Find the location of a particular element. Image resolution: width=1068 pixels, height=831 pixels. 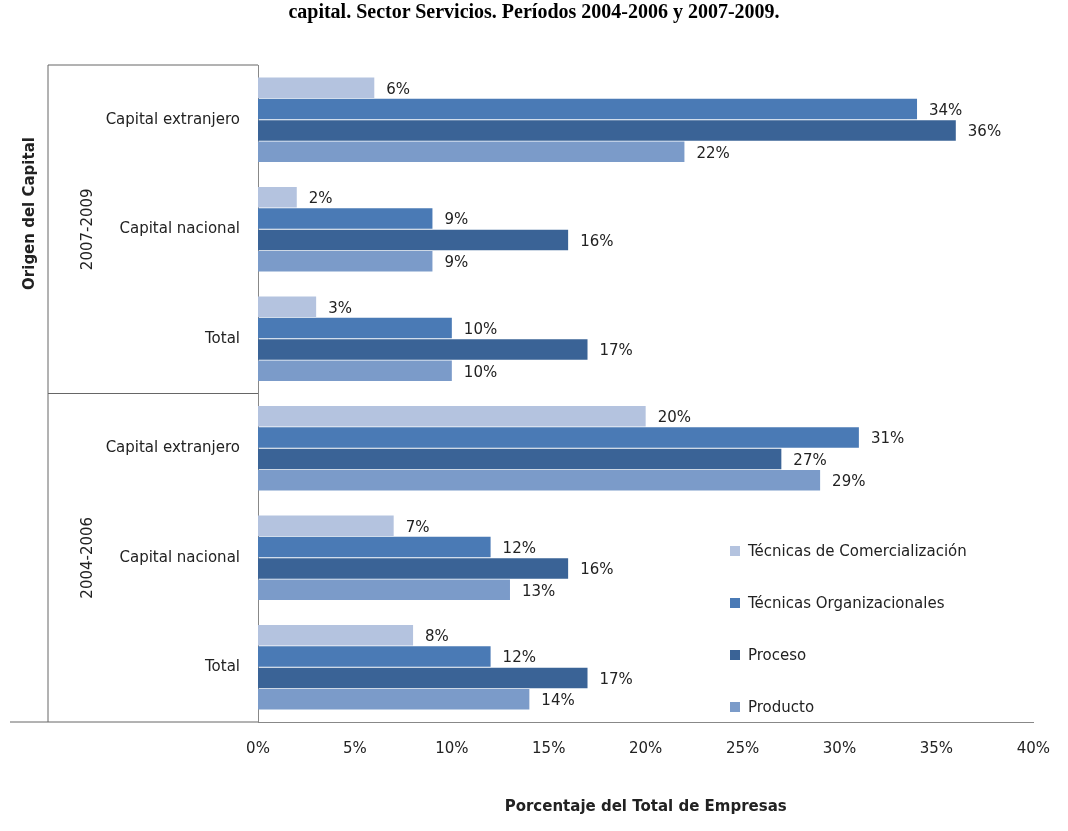

x-tick-label: 25% is located at coordinates (742, 747).